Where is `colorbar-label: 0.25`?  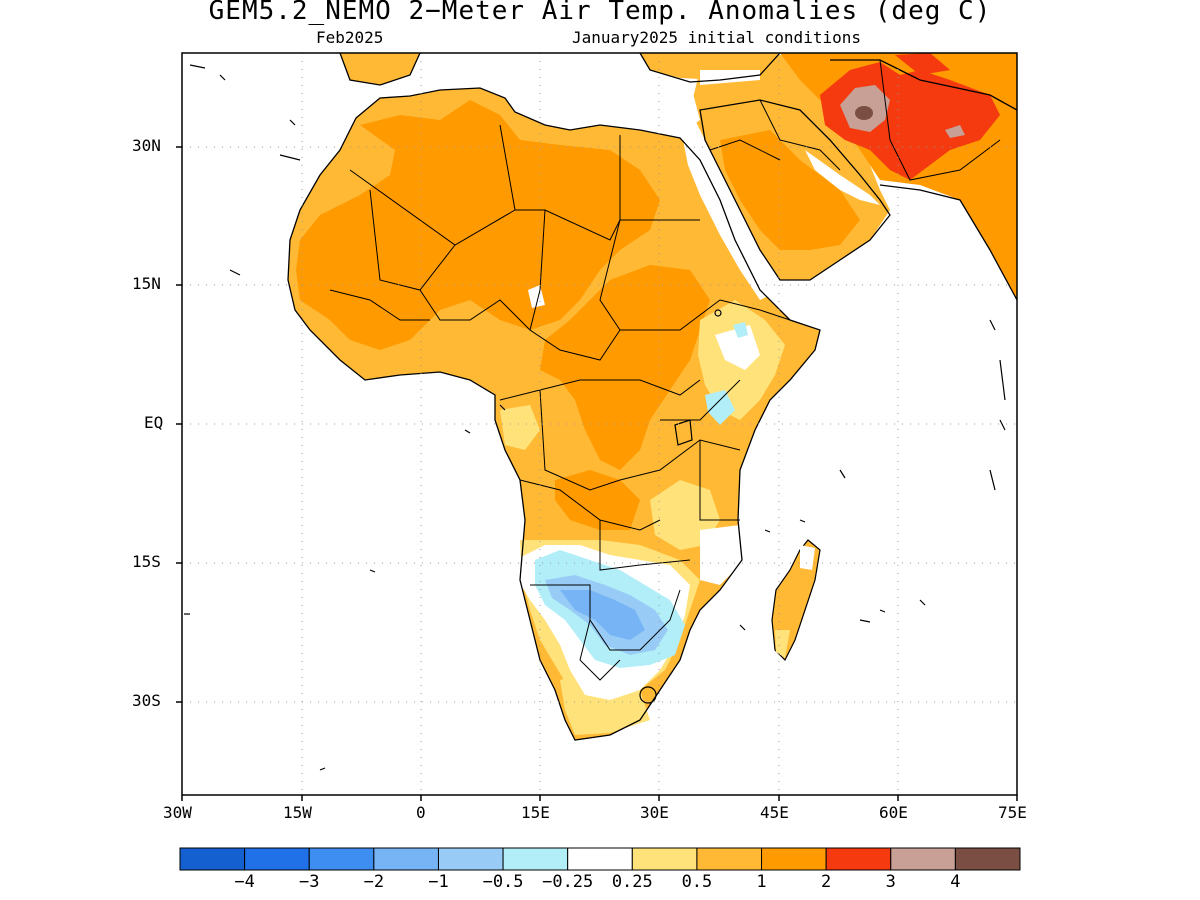 colorbar-label: 0.25 is located at coordinates (632, 882).